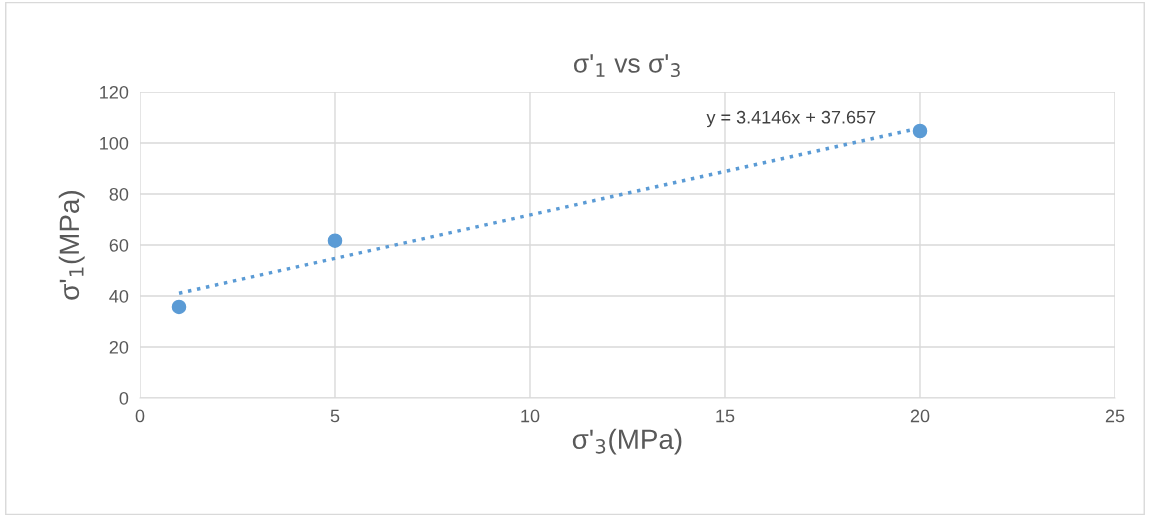 The height and width of the screenshot is (517, 1150). I want to click on y-tick-label: 80, so click(119, 194).